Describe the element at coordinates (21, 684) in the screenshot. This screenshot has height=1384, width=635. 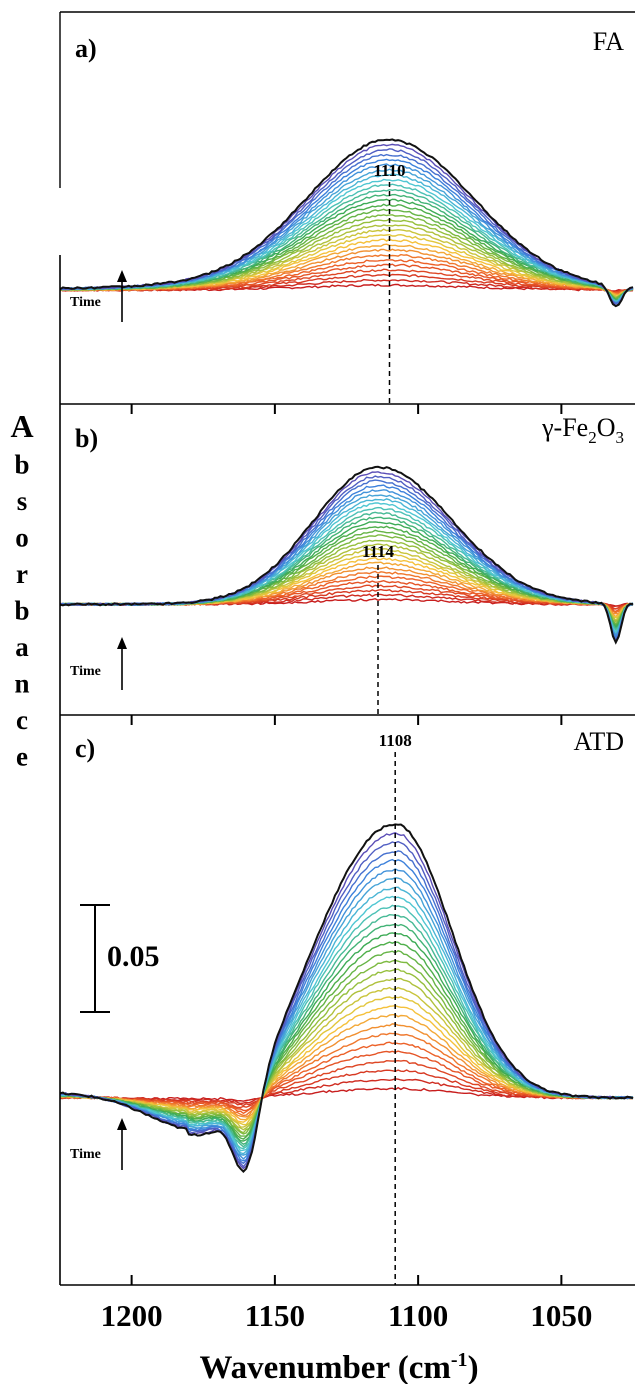
I see `y-axis-label-letter: n` at that location.